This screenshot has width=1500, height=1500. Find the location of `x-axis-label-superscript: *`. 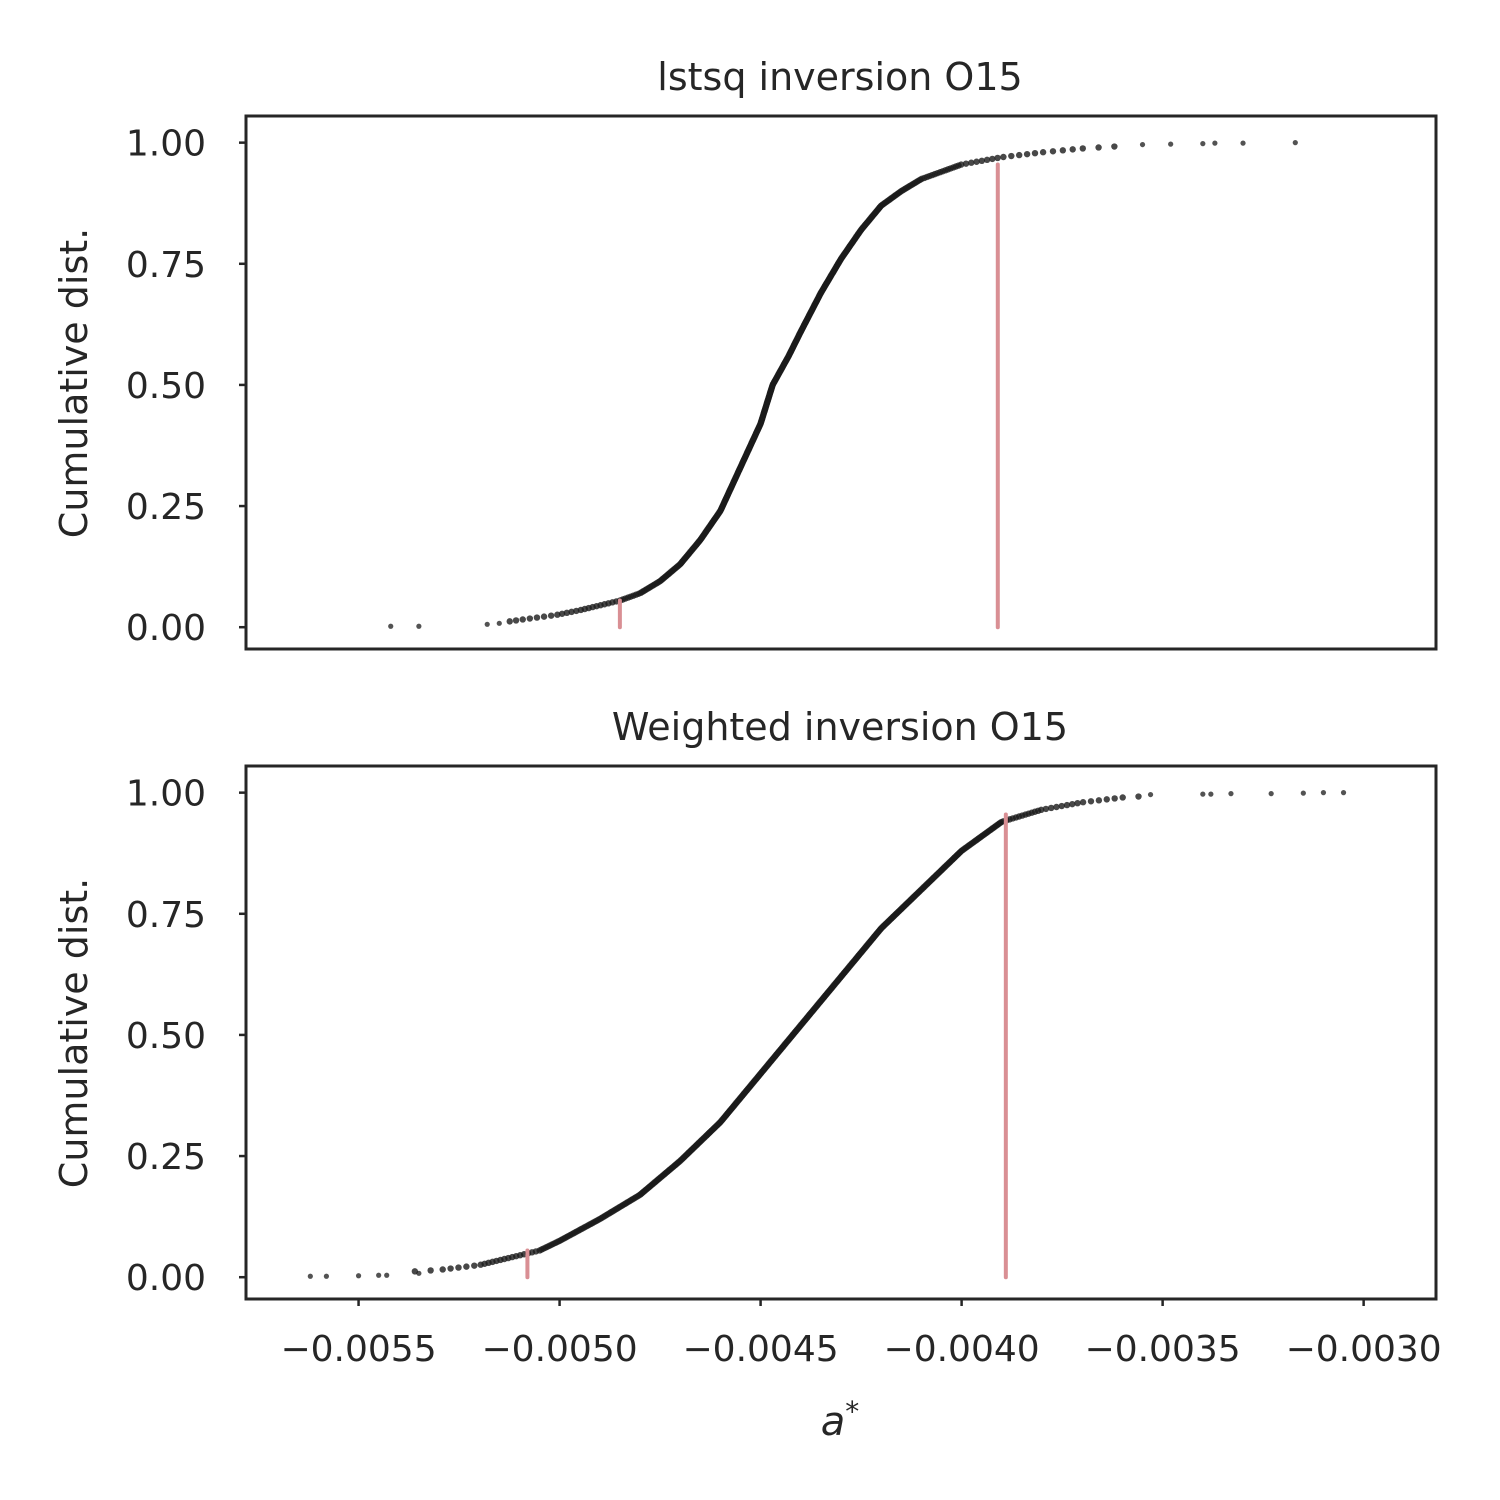

x-axis-label-superscript: * is located at coordinates (852, 1411).